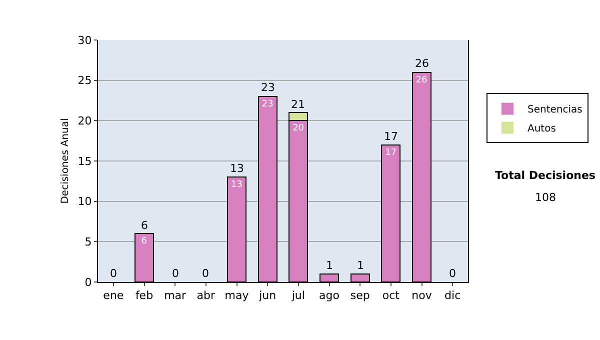  I want to click on data-label: 6, so click(144, 241).